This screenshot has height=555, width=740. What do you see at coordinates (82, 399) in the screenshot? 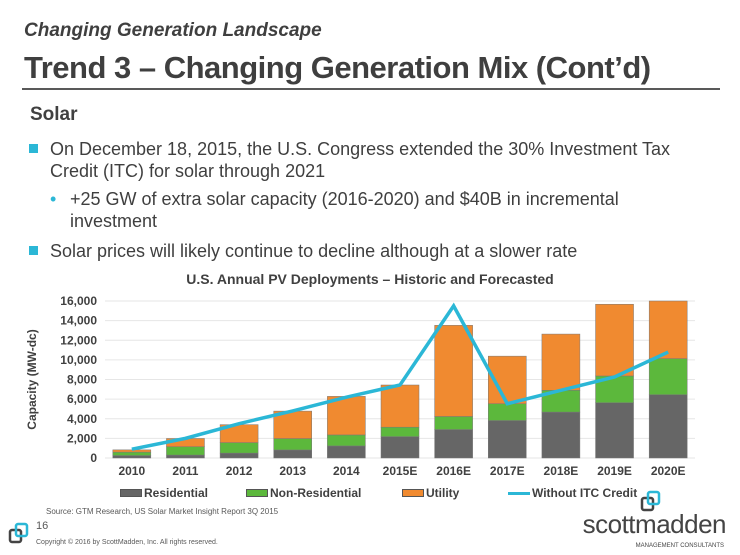
I see `y-tick-label: 6,000` at bounding box center [82, 399].